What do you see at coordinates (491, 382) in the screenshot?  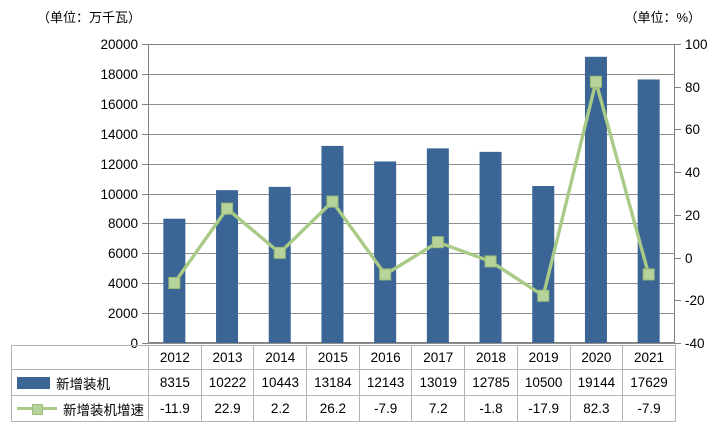 I see `capacity-value-cell: 12785` at bounding box center [491, 382].